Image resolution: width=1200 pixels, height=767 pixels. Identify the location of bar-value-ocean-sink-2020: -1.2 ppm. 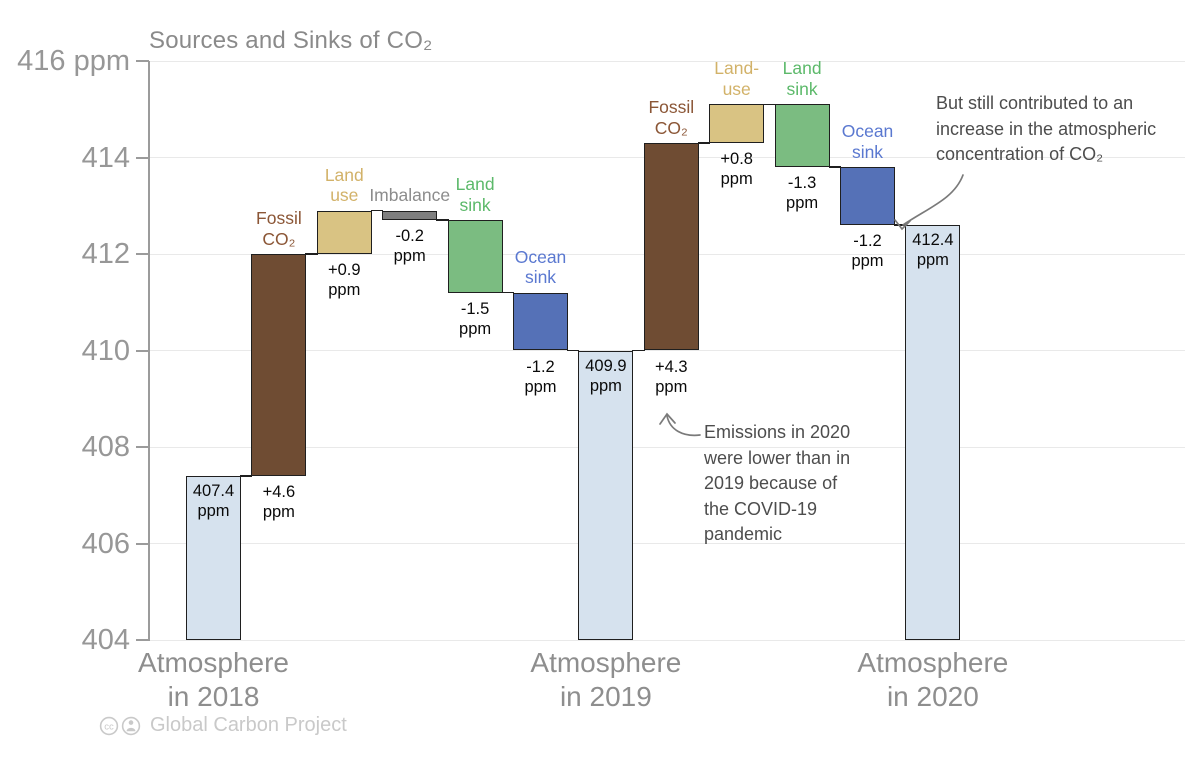
(867, 251).